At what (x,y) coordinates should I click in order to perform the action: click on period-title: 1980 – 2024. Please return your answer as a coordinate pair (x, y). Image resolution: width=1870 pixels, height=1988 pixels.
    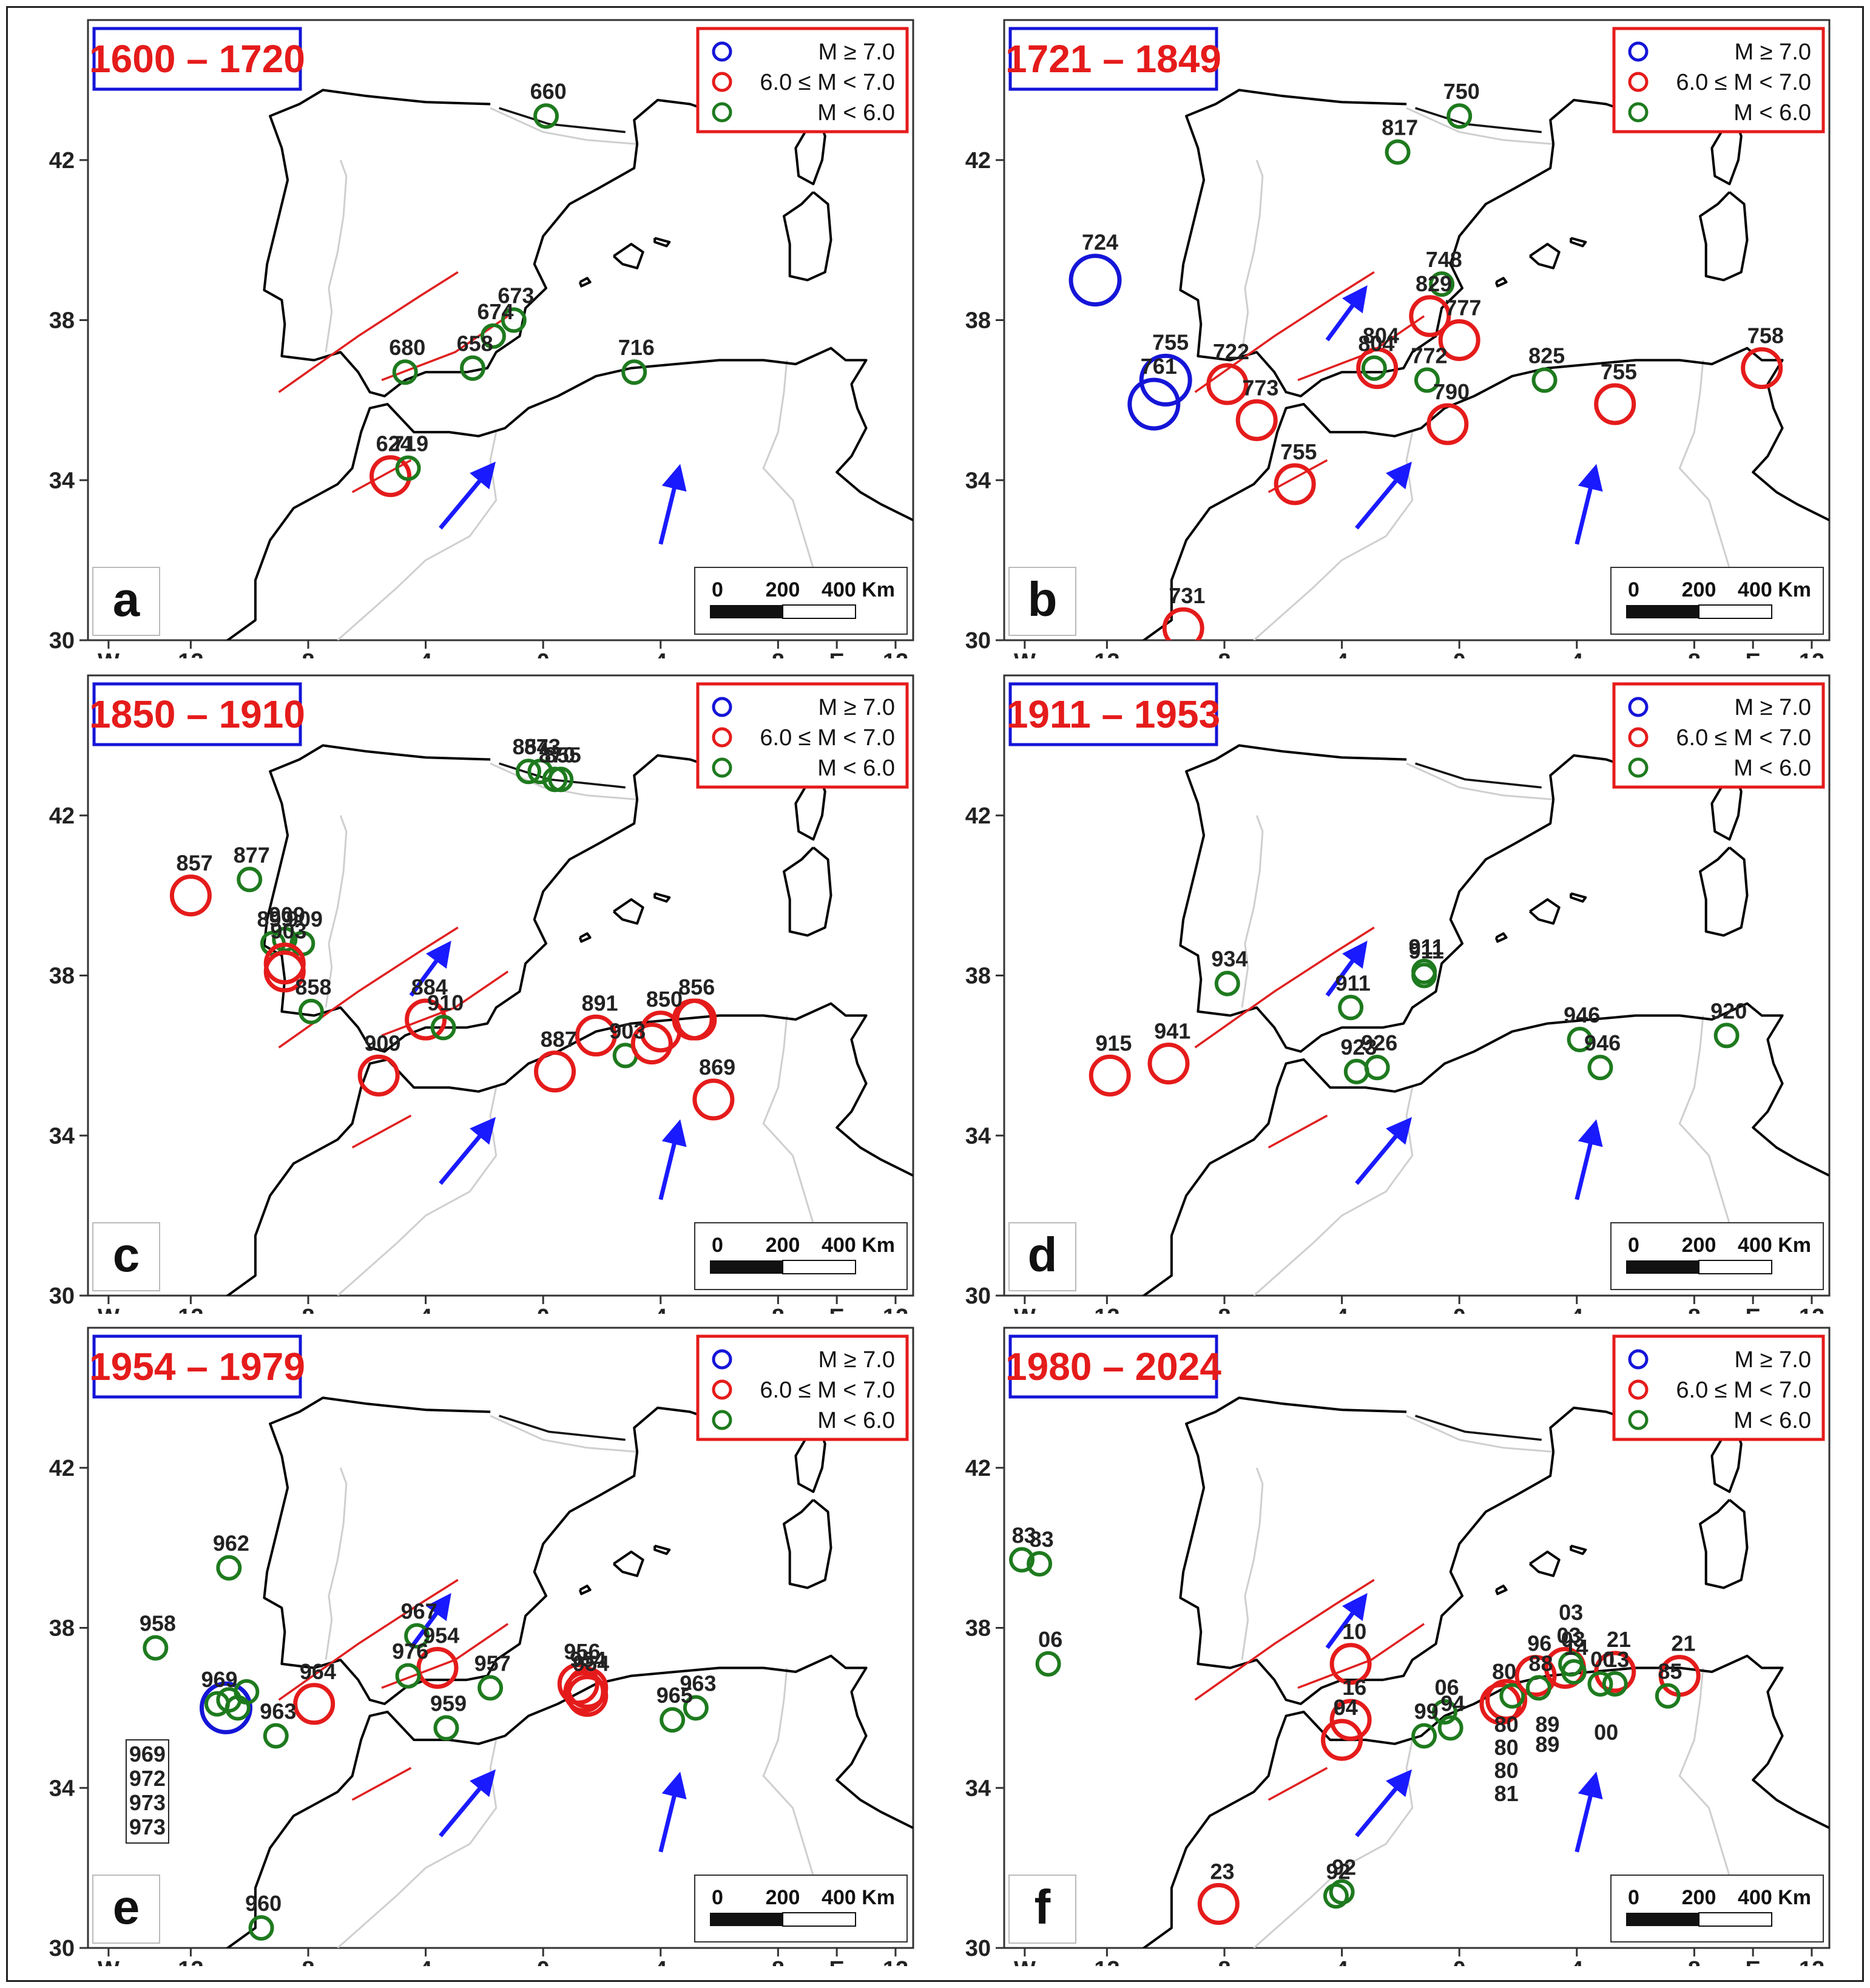
    Looking at the image, I should click on (1113, 1366).